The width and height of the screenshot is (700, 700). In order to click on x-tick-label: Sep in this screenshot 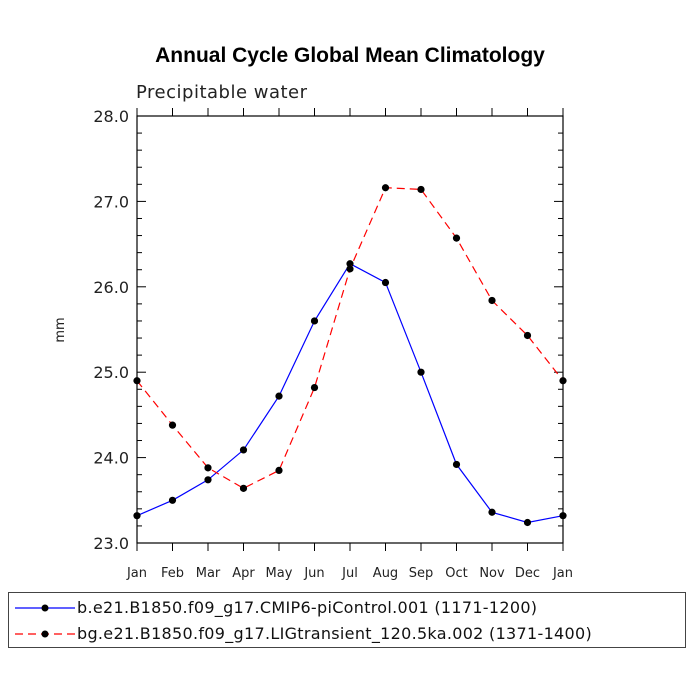, I will do `click(421, 573)`.